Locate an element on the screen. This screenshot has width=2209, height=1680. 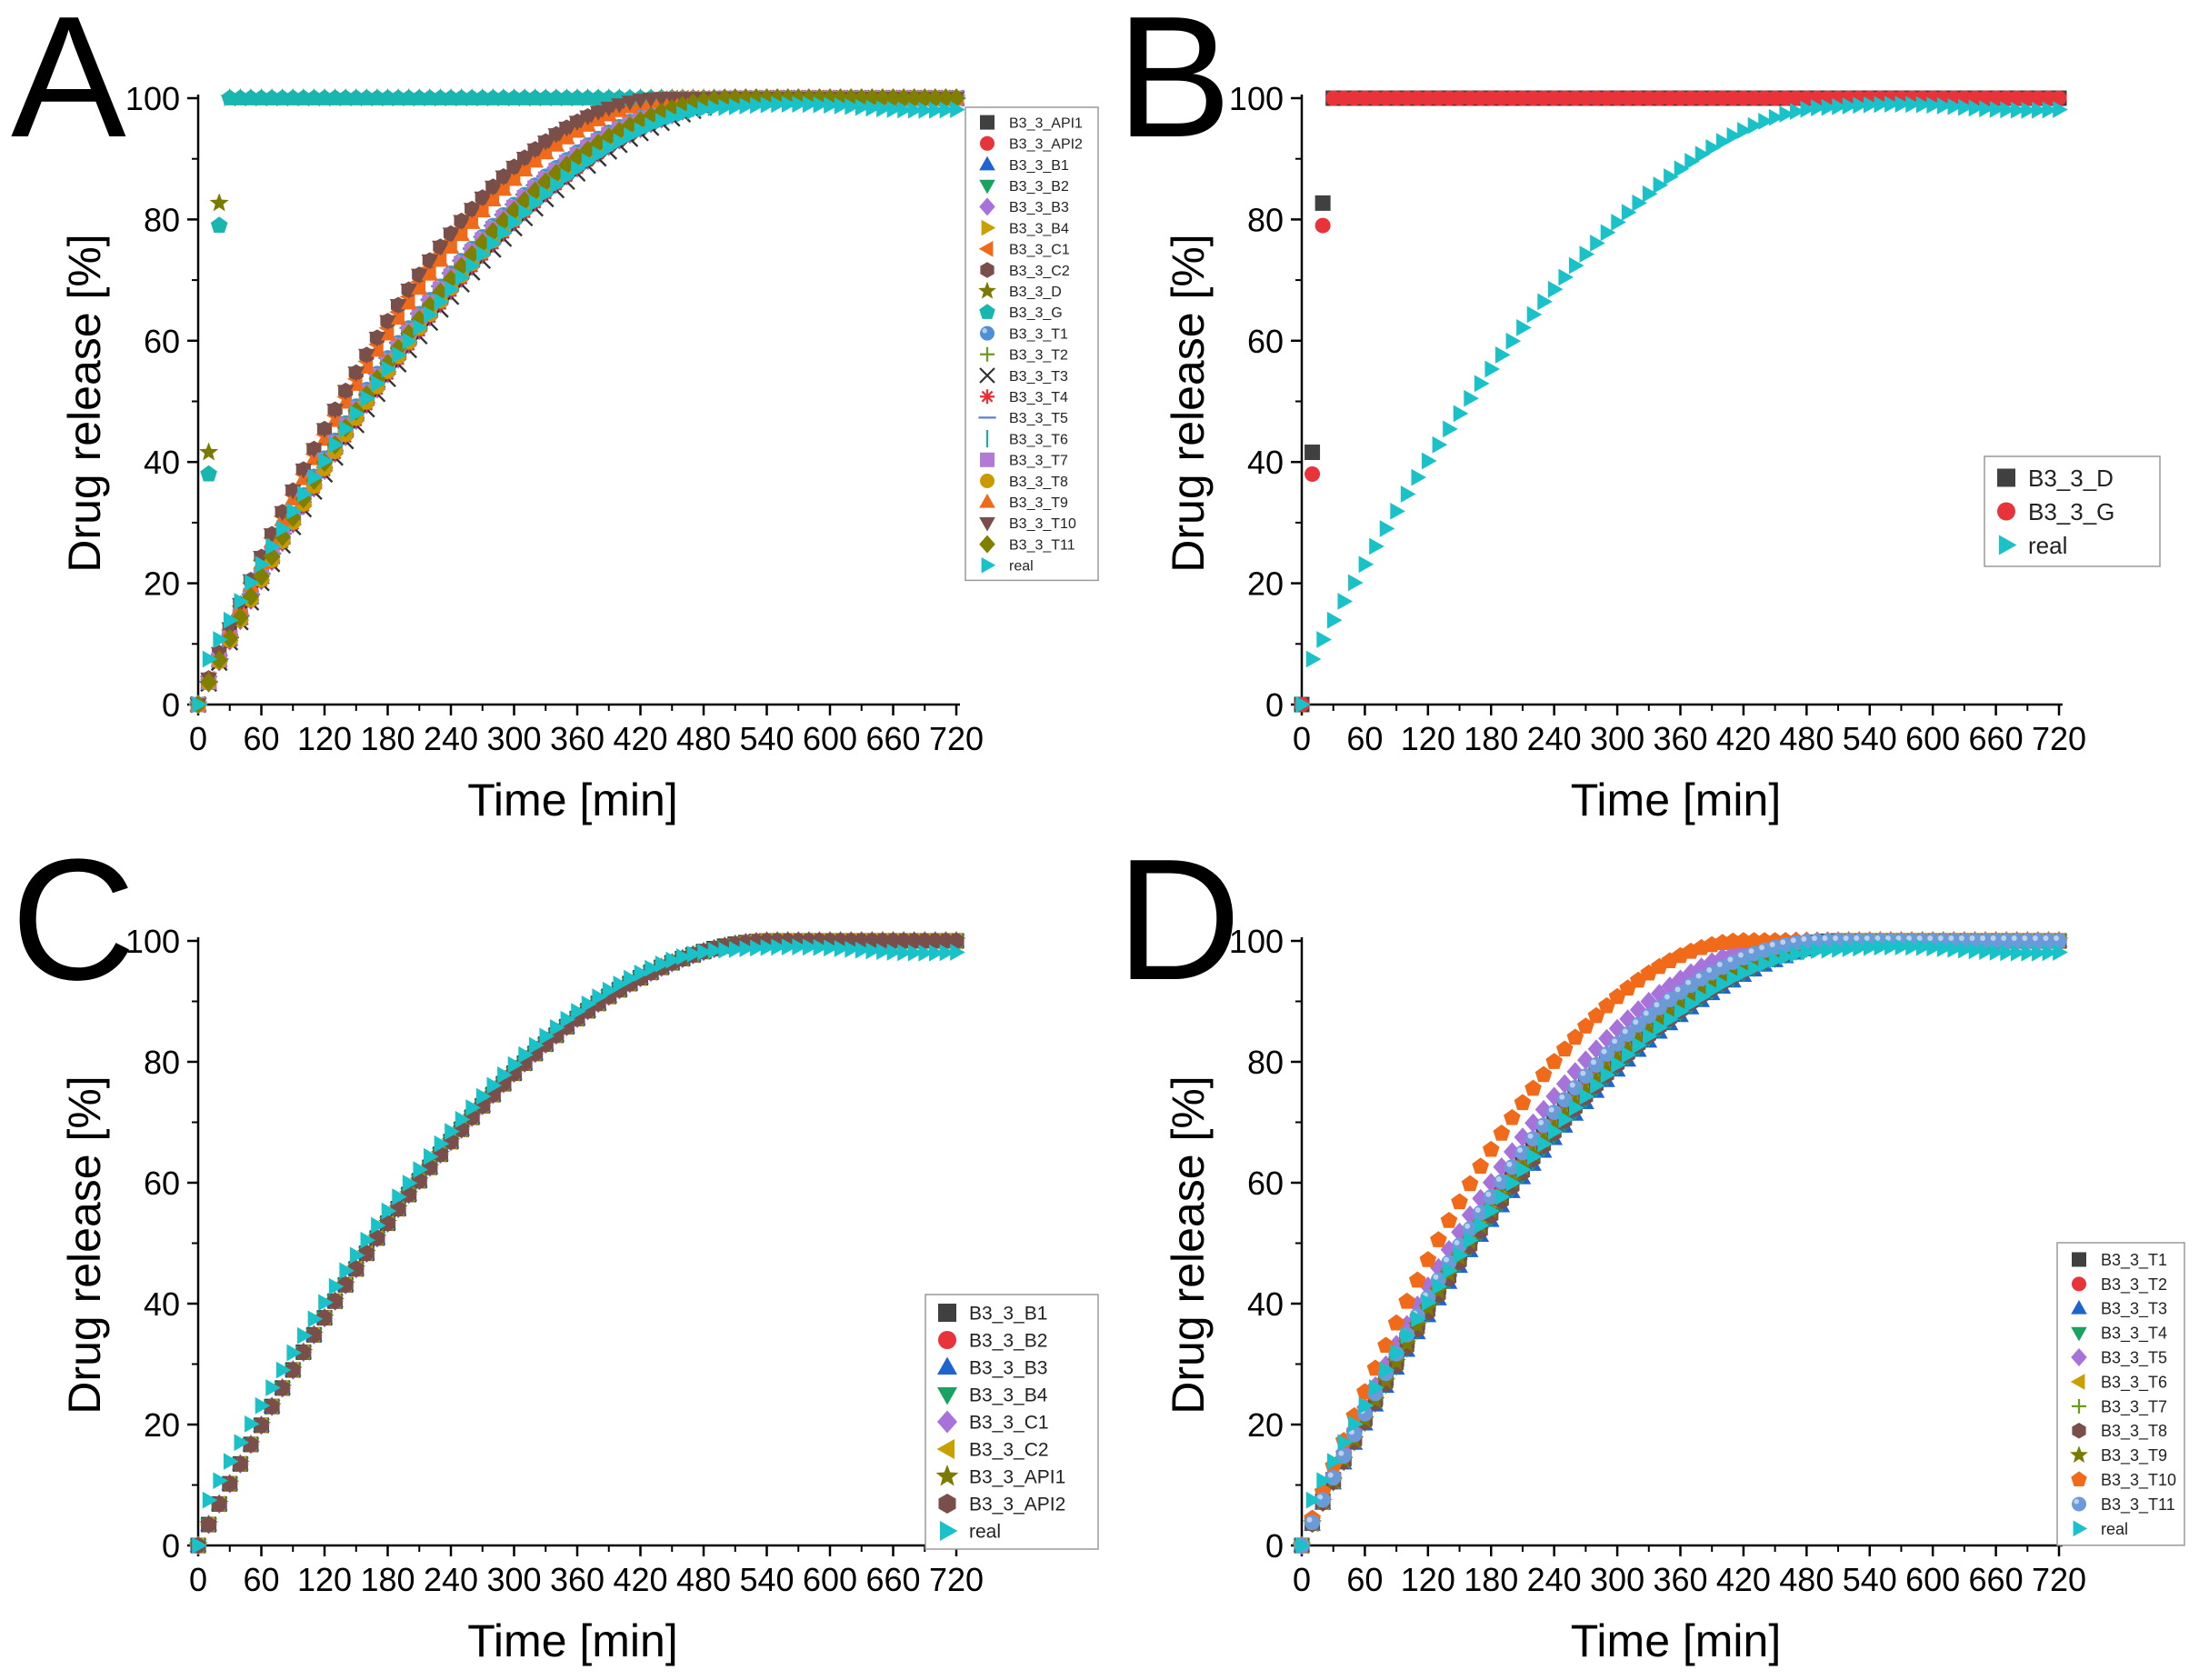
series-B3_3_T3 is located at coordinates (577, 401).